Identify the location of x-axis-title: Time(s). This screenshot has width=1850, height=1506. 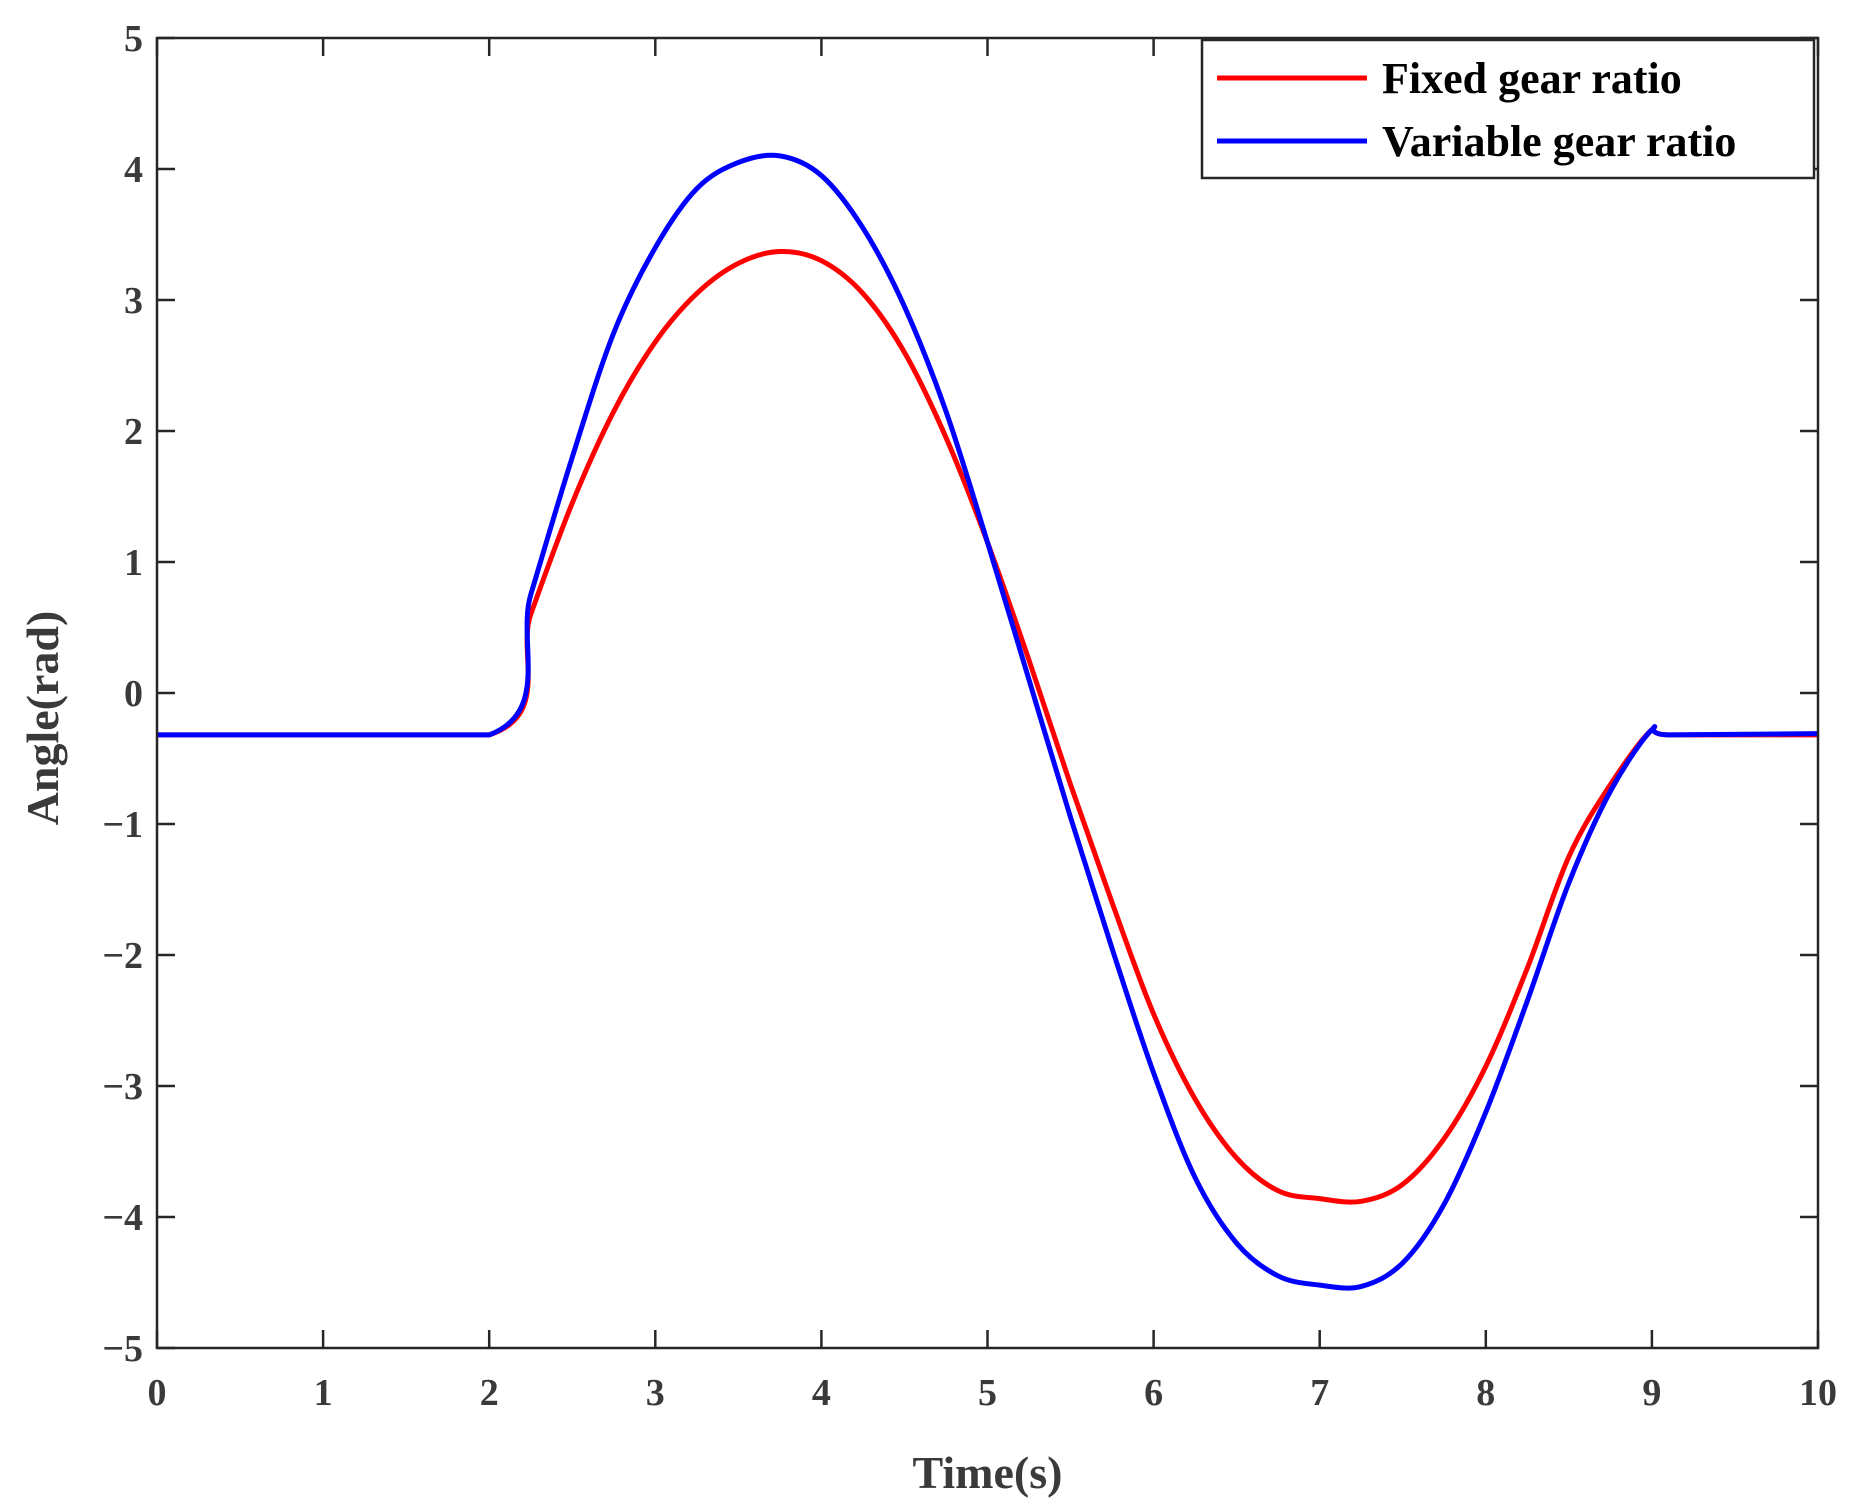
(988, 1472).